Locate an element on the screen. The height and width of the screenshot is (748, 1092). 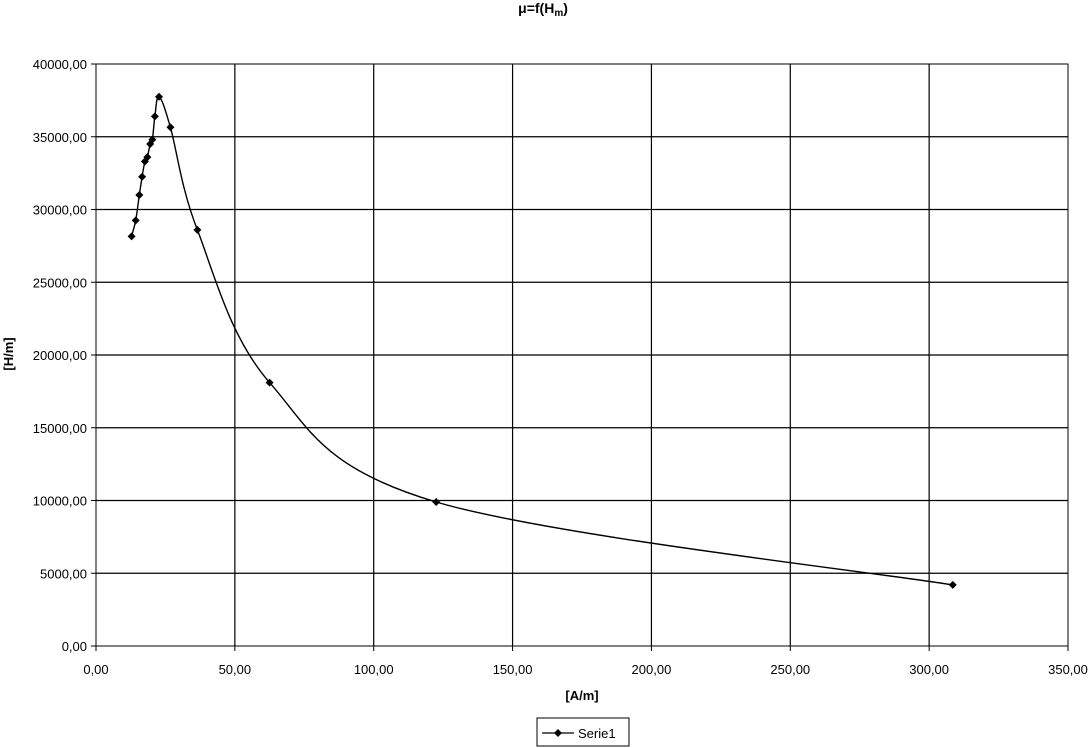
x-tick-label: 350,00 is located at coordinates (1068, 669).